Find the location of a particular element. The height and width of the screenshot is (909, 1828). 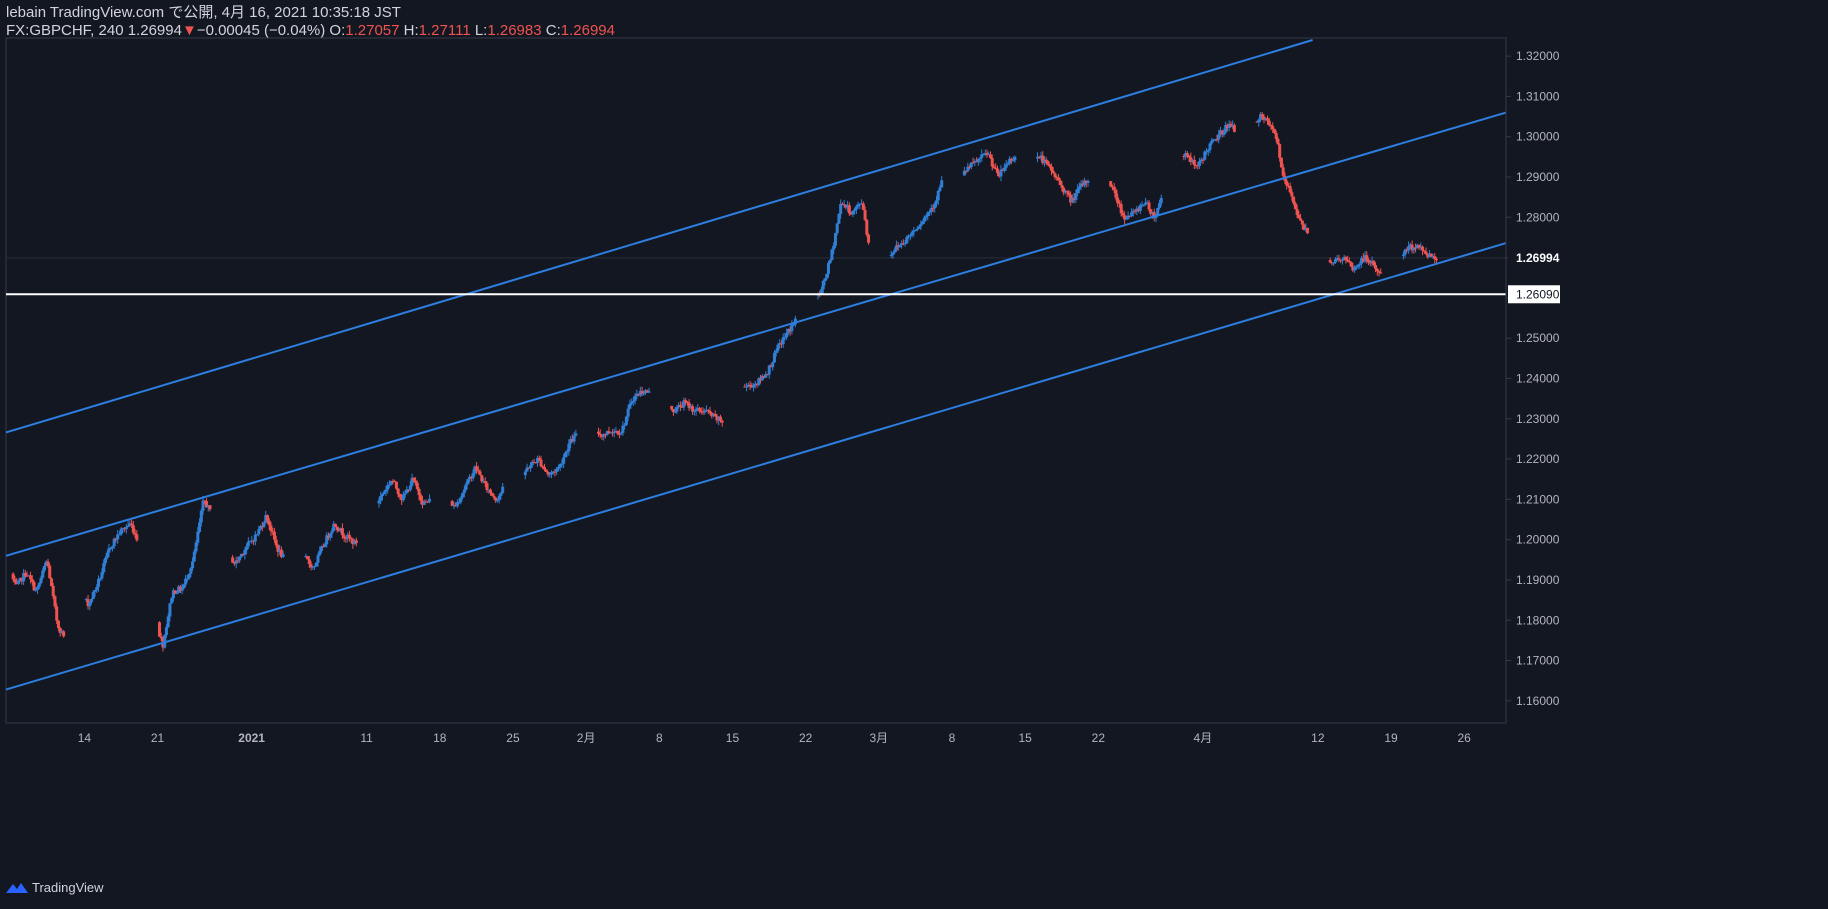

change-down-icon: ▼ is located at coordinates (189, 30).